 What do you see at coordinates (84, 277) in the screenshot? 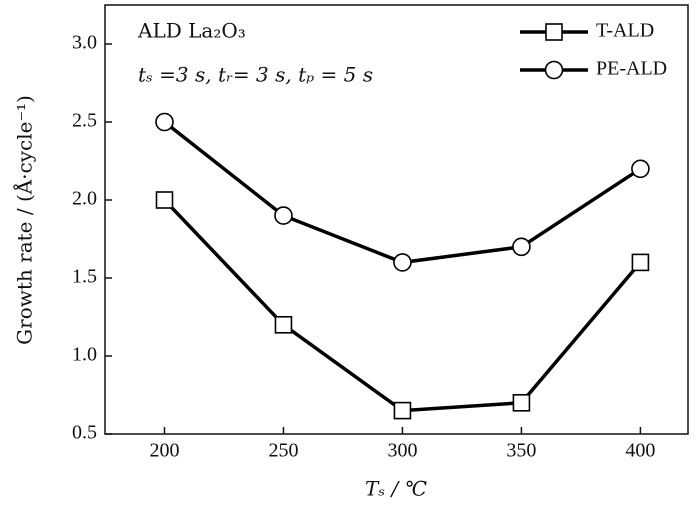
I see `y-tick-label: 1.5` at bounding box center [84, 277].